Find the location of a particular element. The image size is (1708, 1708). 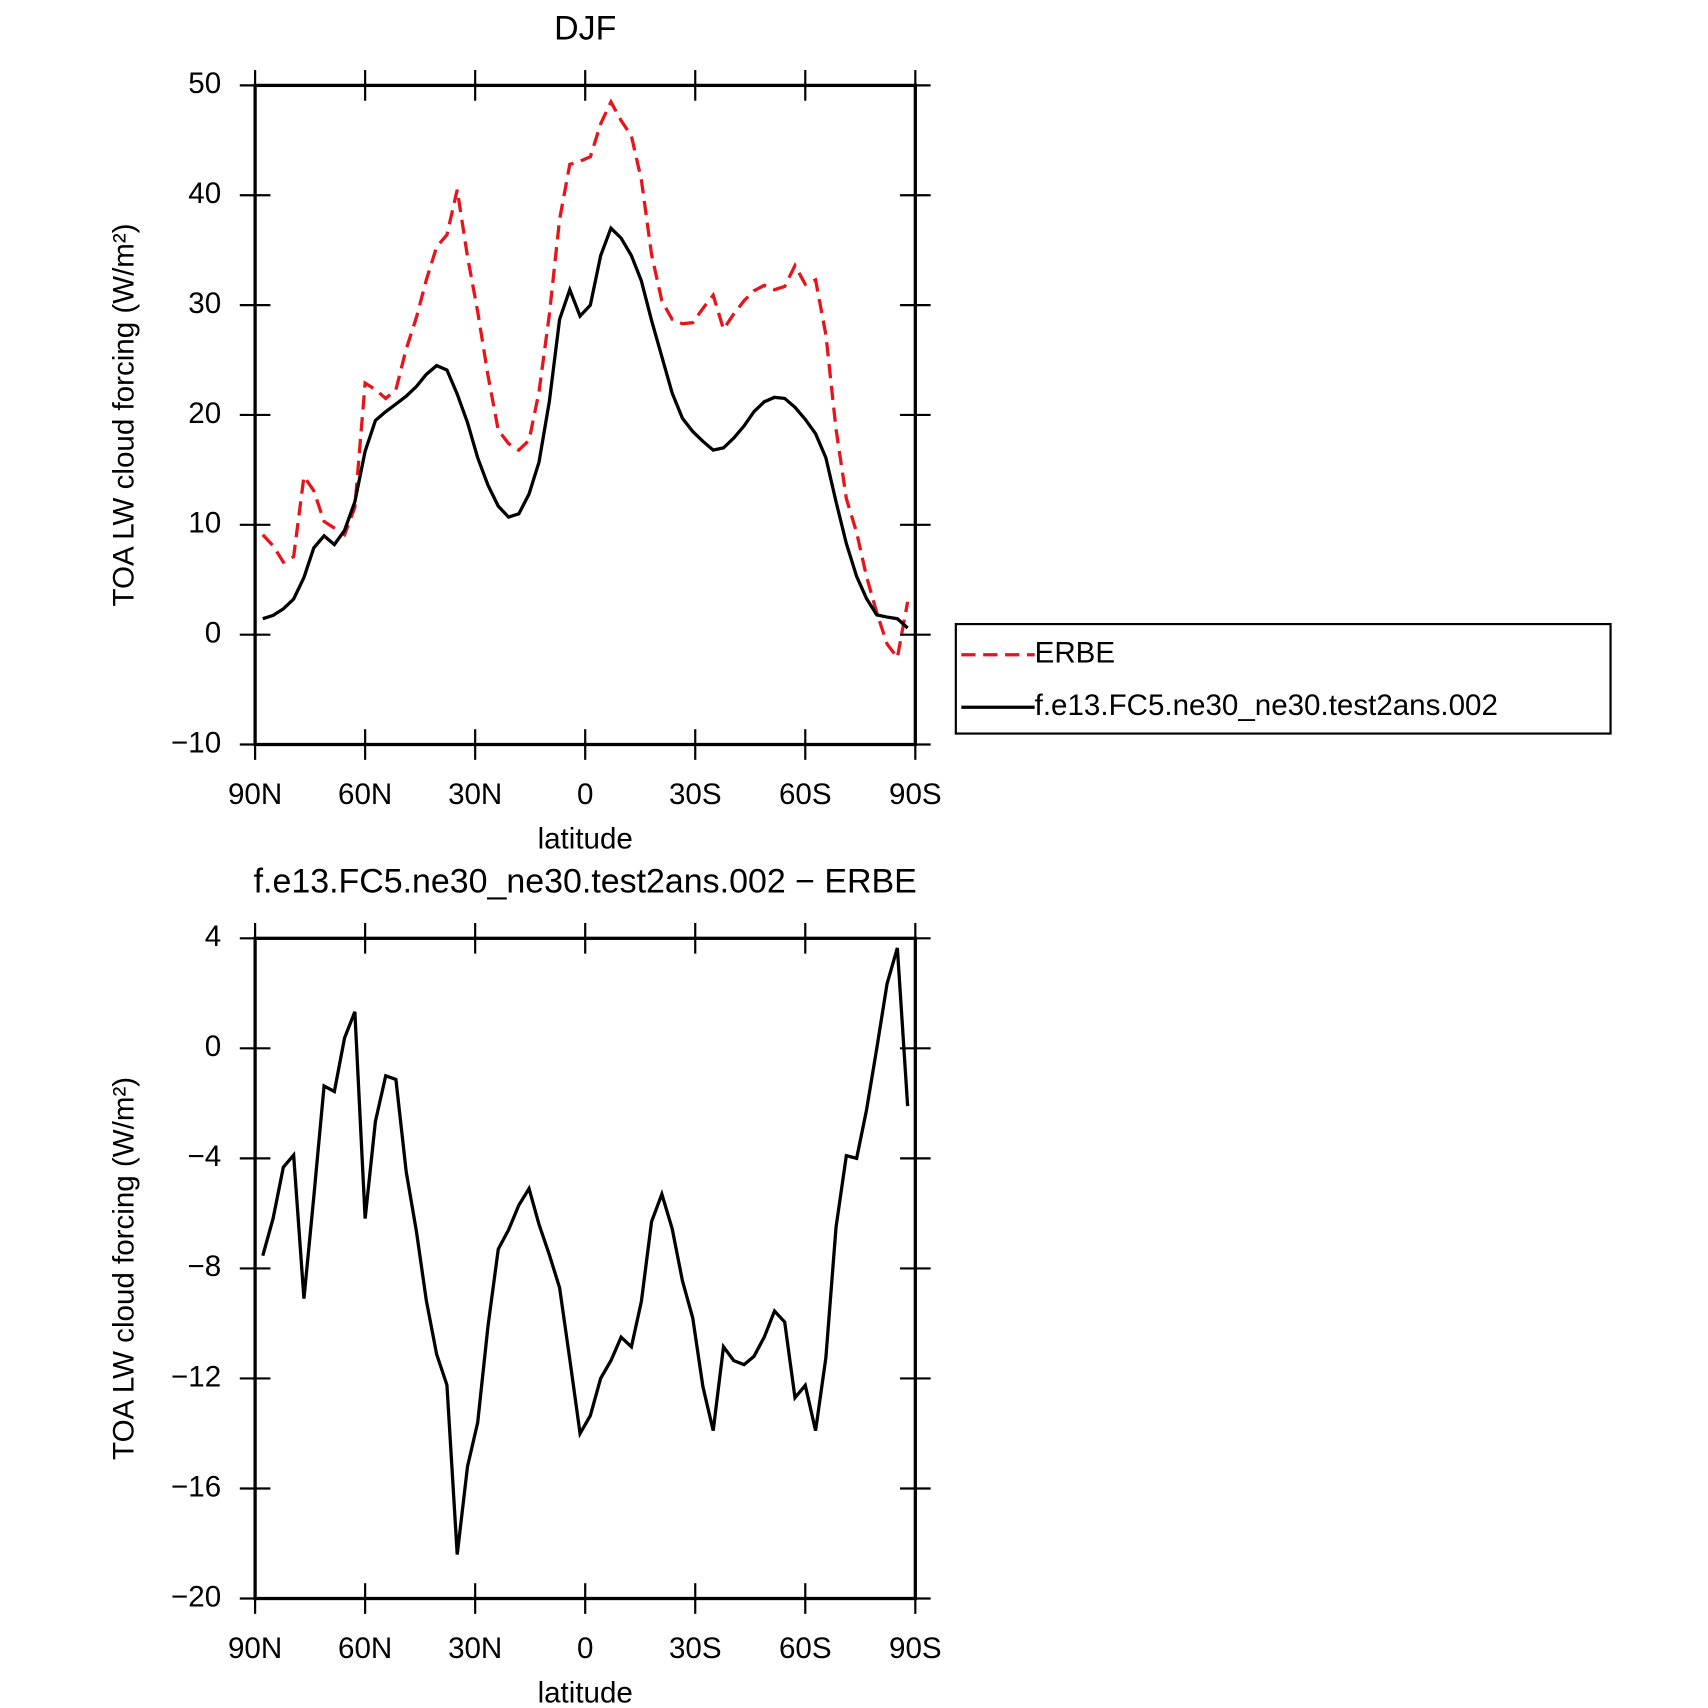

y-tick-label: −16 is located at coordinates (196, 1486).